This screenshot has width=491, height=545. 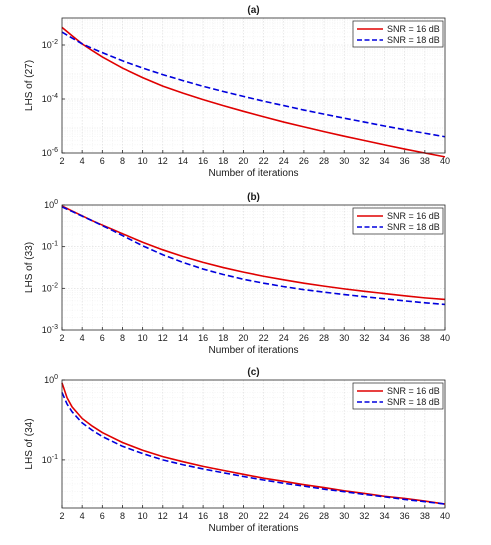 I want to click on y-tick-label: 10⁻⁴, so click(x=50, y=98).